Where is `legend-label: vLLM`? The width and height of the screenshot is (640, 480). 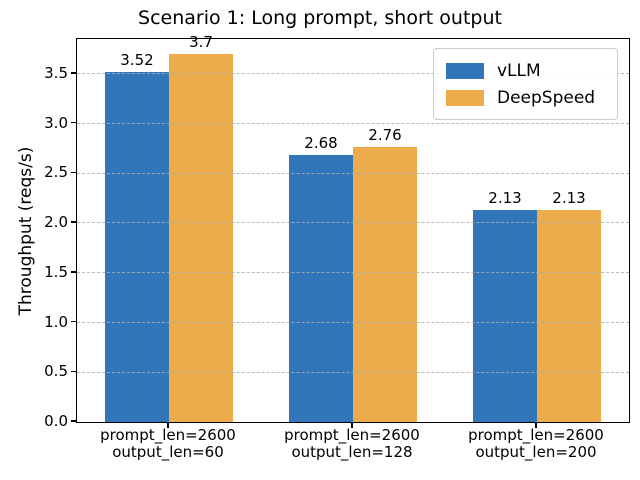 legend-label: vLLM is located at coordinates (519, 70).